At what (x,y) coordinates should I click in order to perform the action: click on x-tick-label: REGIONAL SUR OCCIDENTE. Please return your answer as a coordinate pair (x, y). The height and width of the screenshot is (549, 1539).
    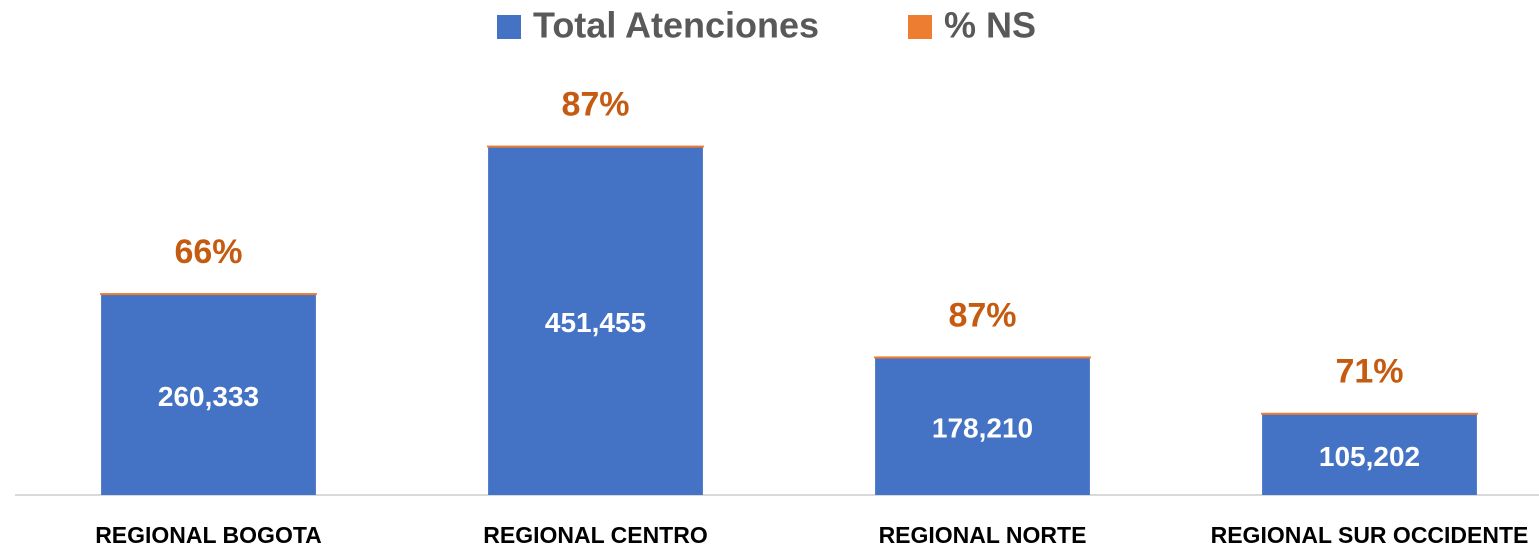
    Looking at the image, I should click on (1370, 535).